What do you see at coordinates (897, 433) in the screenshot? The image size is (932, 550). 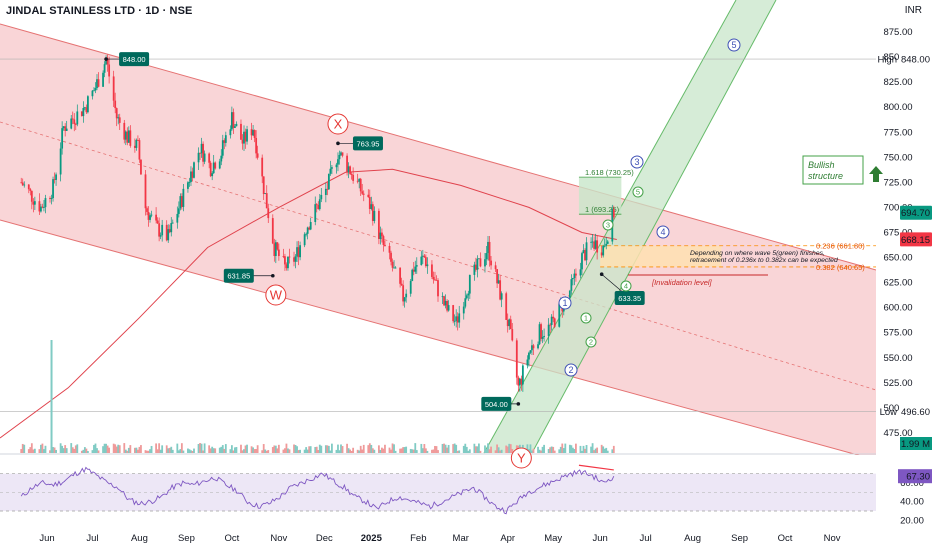 I see `price-tick-0: 475.00` at bounding box center [897, 433].